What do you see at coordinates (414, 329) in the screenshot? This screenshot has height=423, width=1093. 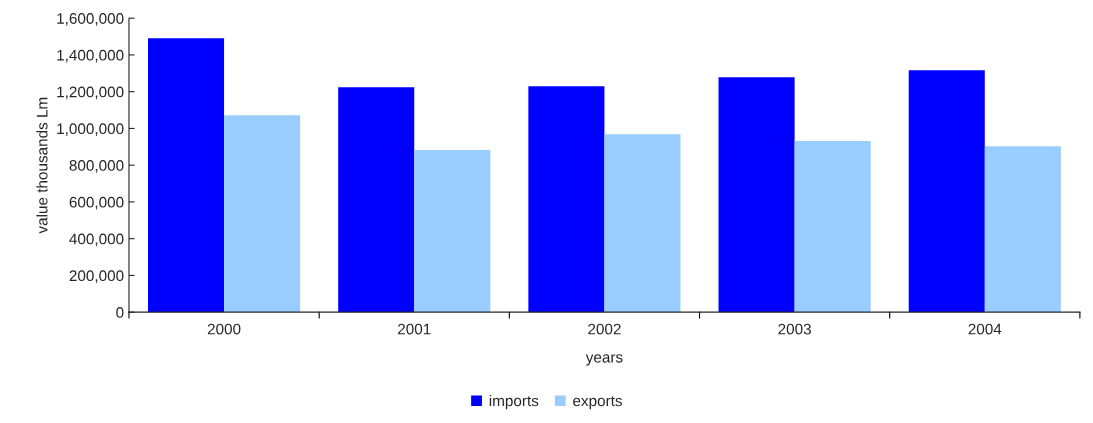 I see `x-tick-label: 2001` at bounding box center [414, 329].